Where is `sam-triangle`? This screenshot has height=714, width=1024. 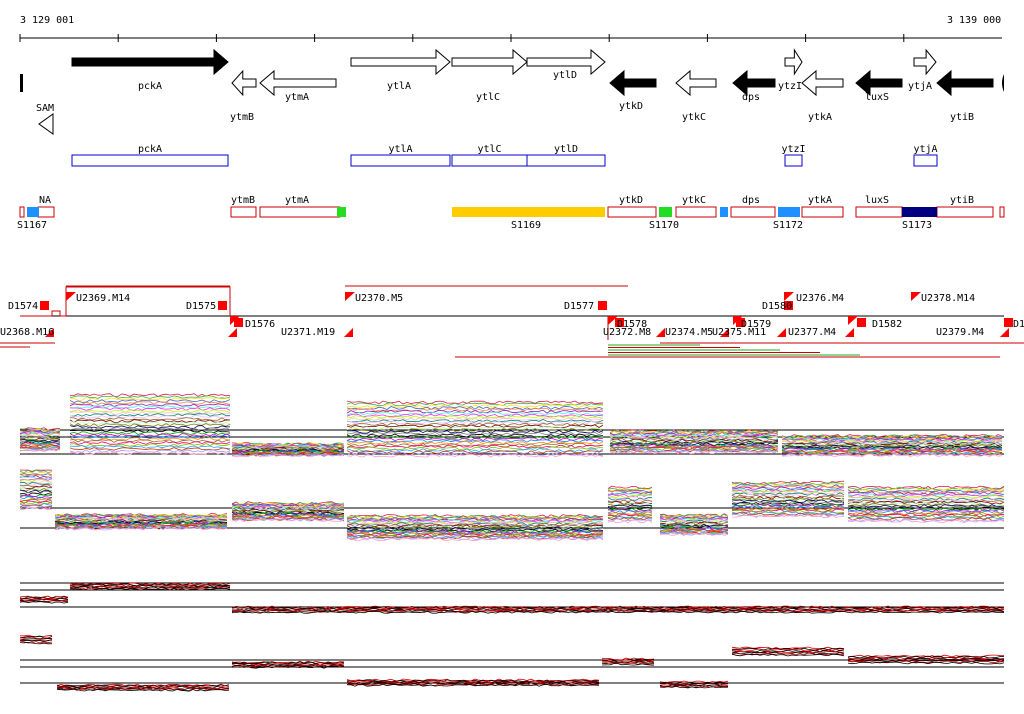 sam-triangle is located at coordinates (46, 124).